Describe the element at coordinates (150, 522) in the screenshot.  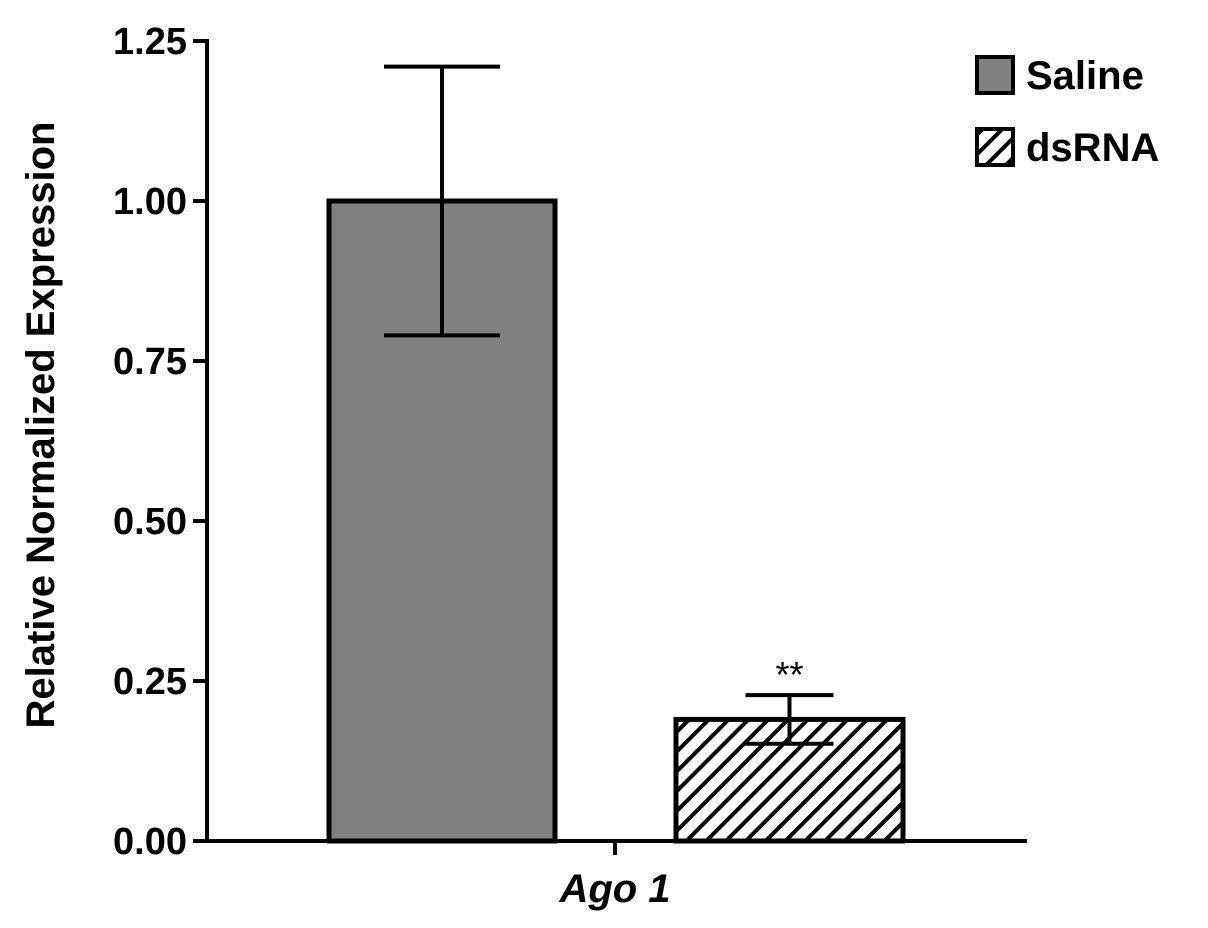
I see `y-tick-label: 0.50` at that location.